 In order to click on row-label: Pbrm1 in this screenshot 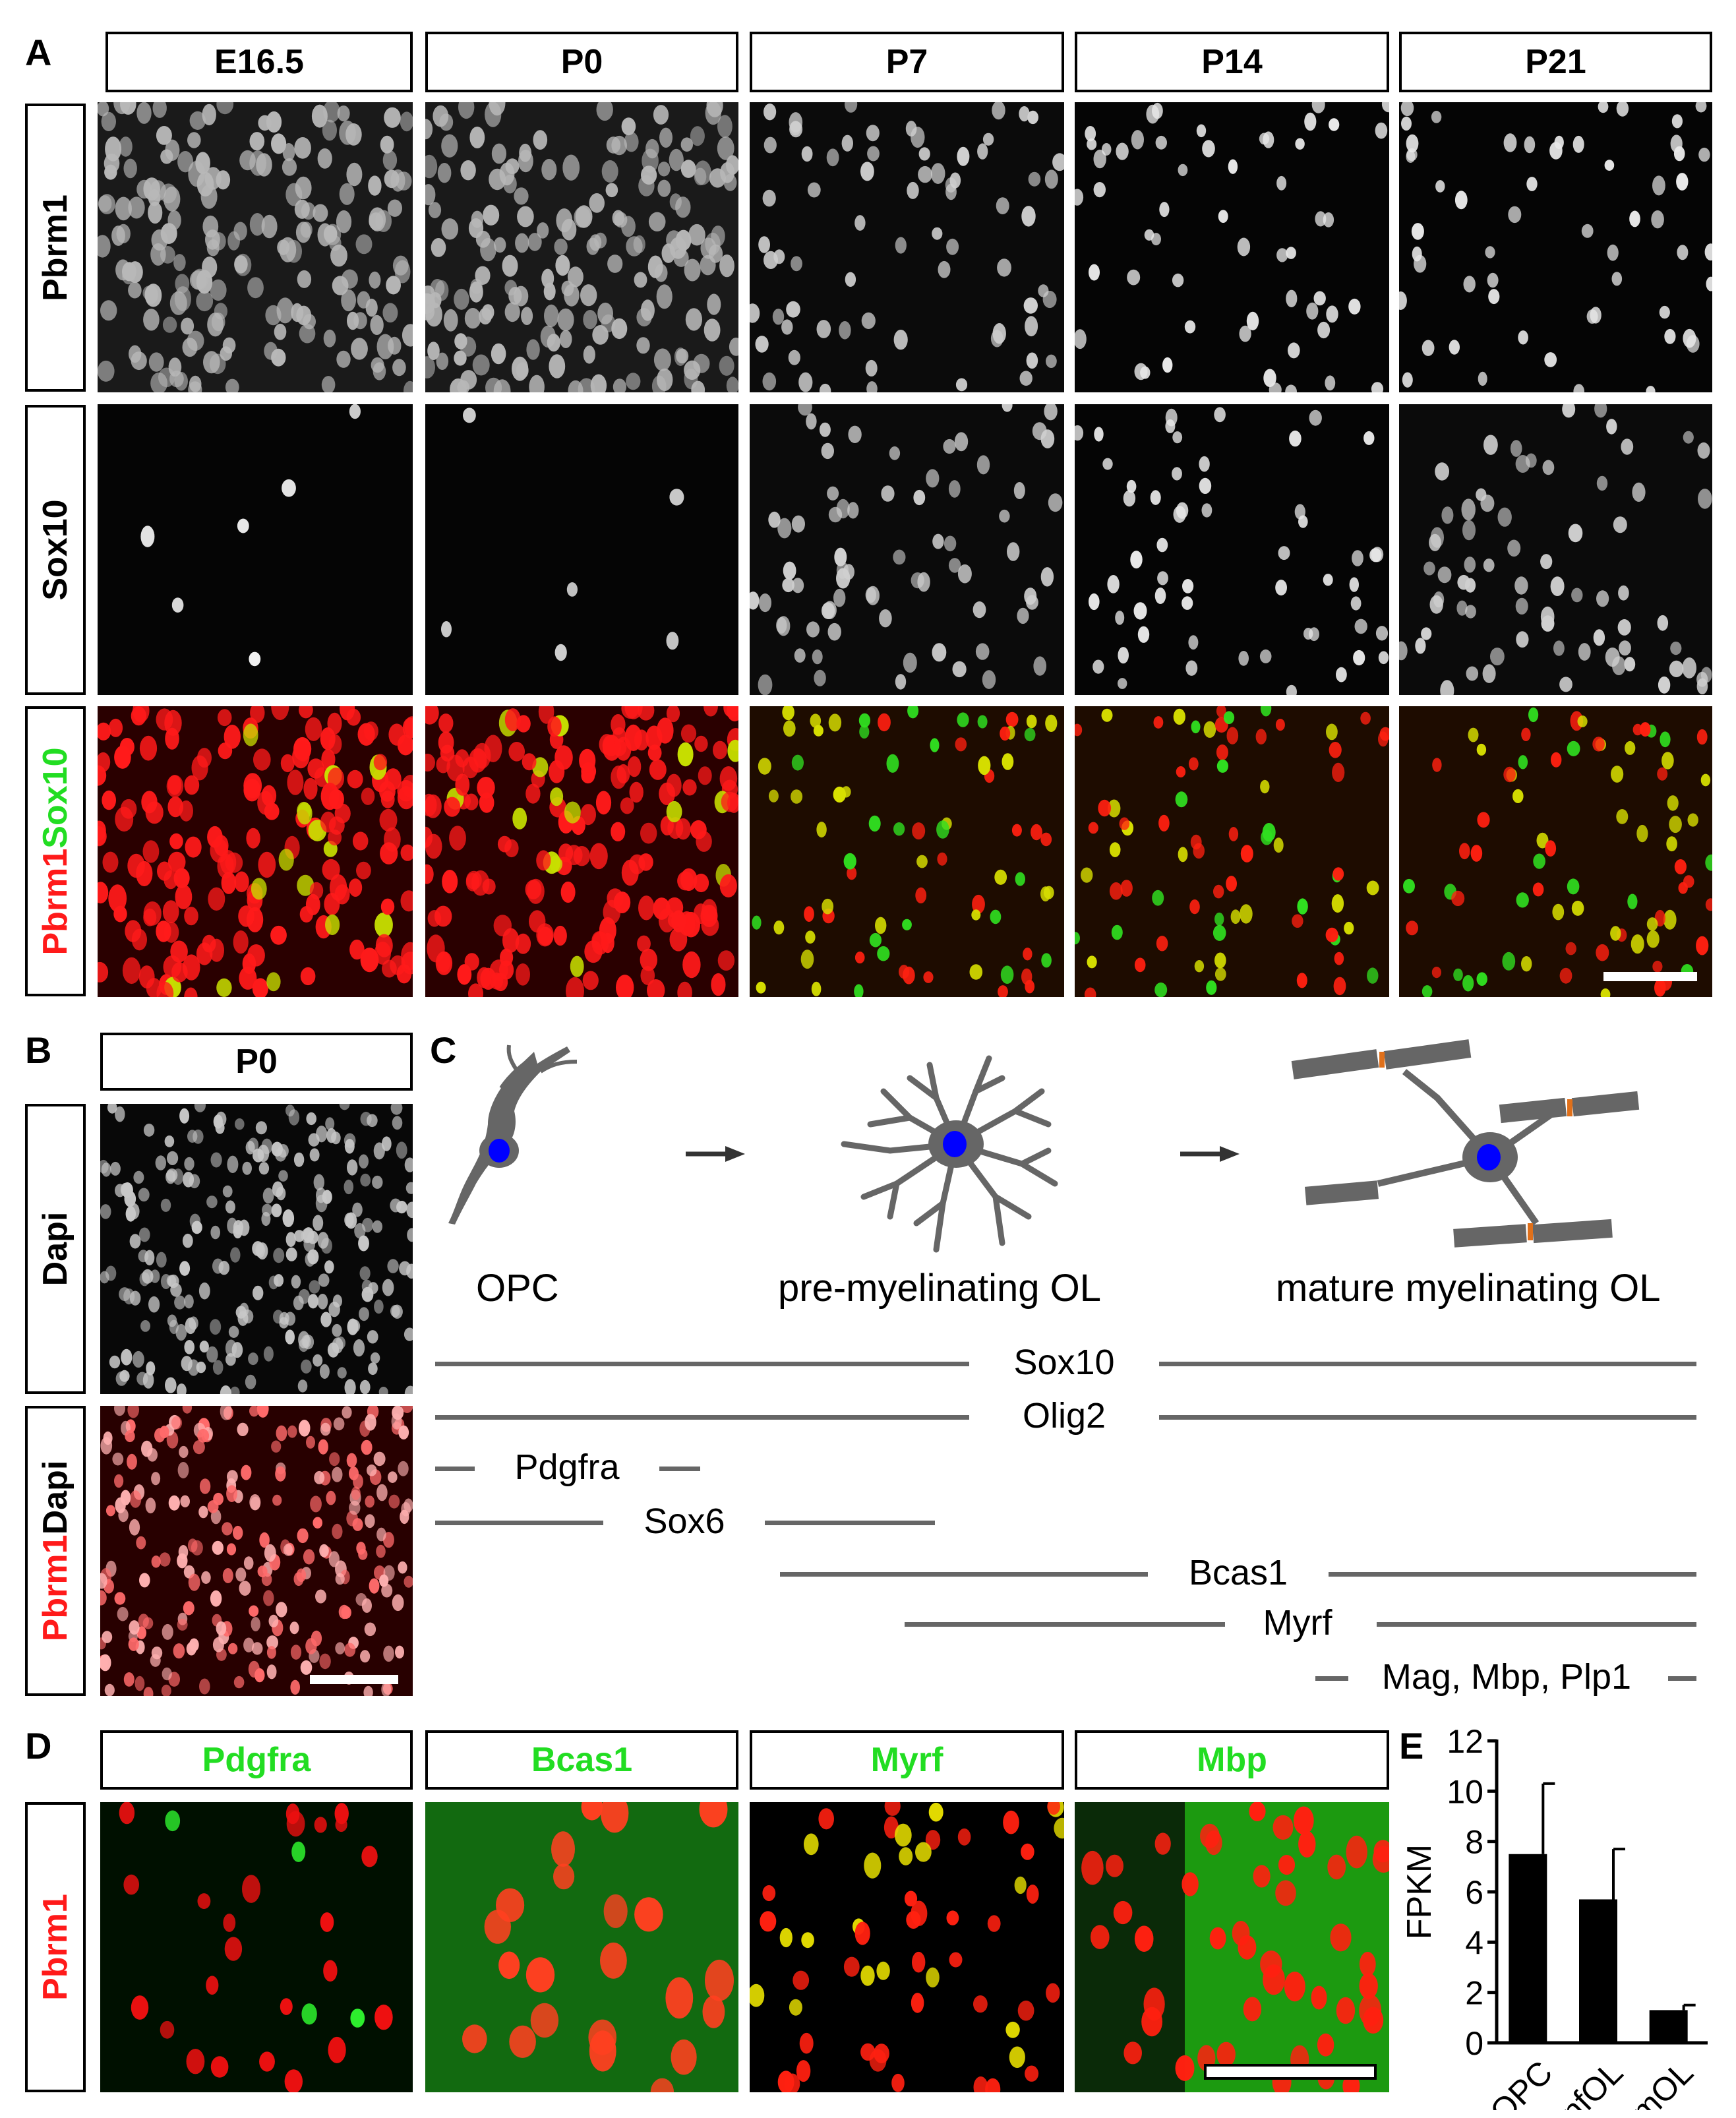, I will do `click(55, 247)`.